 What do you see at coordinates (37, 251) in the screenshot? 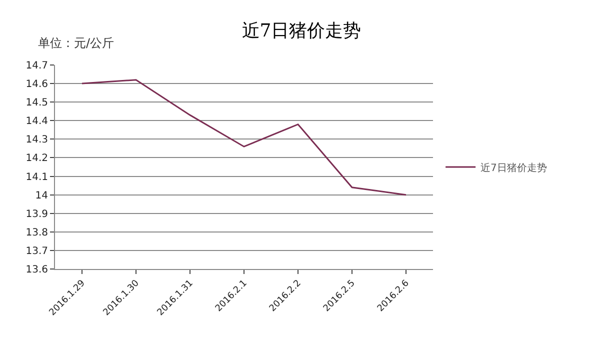
I see `y-tick-label: 13.7` at bounding box center [37, 251].